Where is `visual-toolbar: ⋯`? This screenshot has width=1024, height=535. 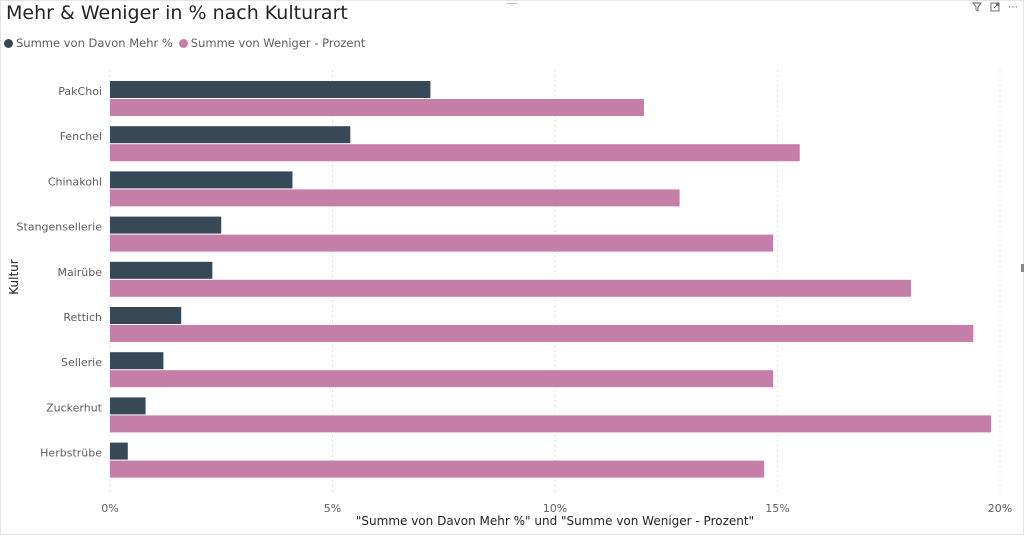 visual-toolbar: ⋯ is located at coordinates (995, 9).